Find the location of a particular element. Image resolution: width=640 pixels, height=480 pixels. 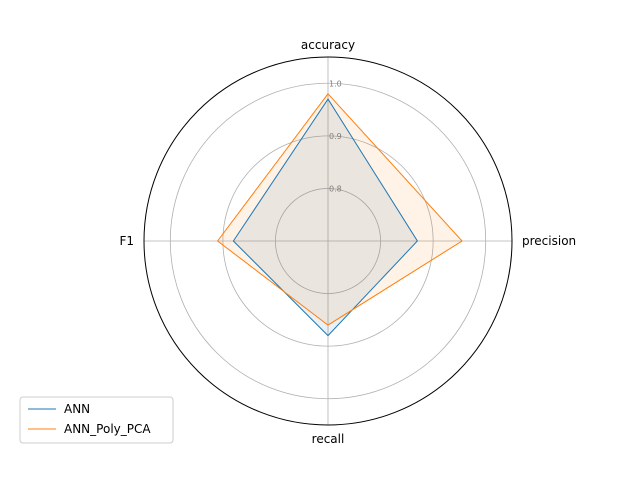

legend-label-0: ANN is located at coordinates (77, 409).